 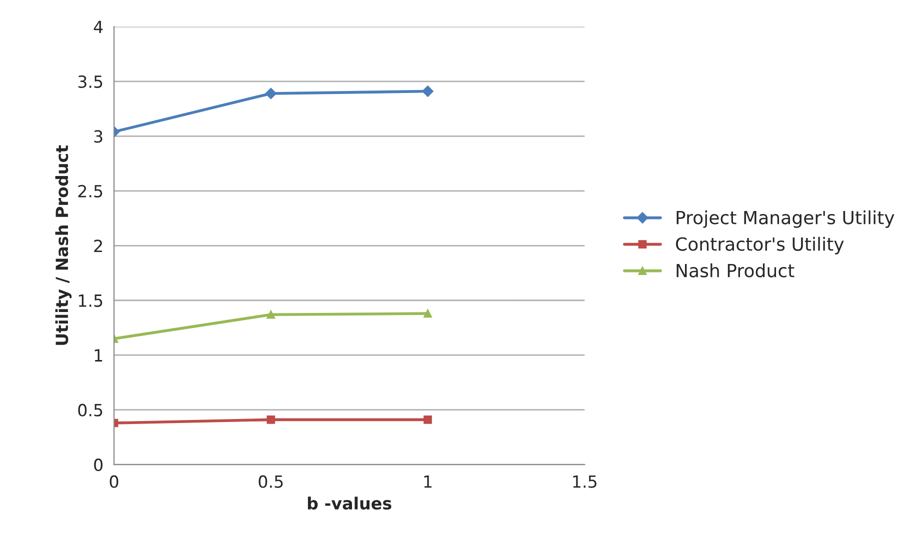 What do you see at coordinates (90, 191) in the screenshot?
I see `y-tick-label: 2.5` at bounding box center [90, 191].